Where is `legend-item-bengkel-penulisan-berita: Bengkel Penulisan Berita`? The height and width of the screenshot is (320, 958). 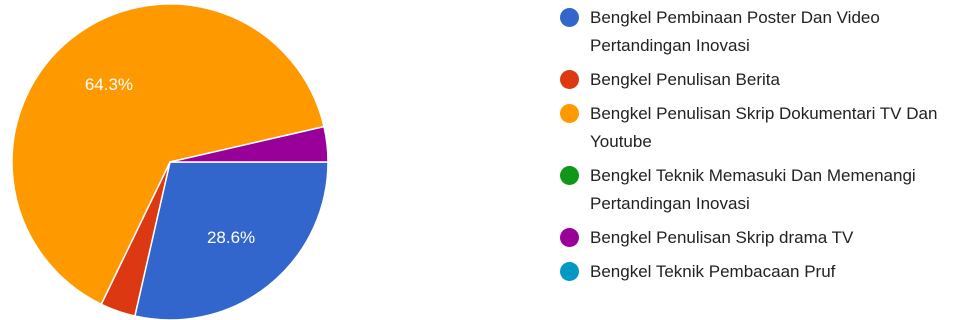
legend-item-bengkel-penulisan-berita: Bengkel Penulisan Berita is located at coordinates (757, 80).